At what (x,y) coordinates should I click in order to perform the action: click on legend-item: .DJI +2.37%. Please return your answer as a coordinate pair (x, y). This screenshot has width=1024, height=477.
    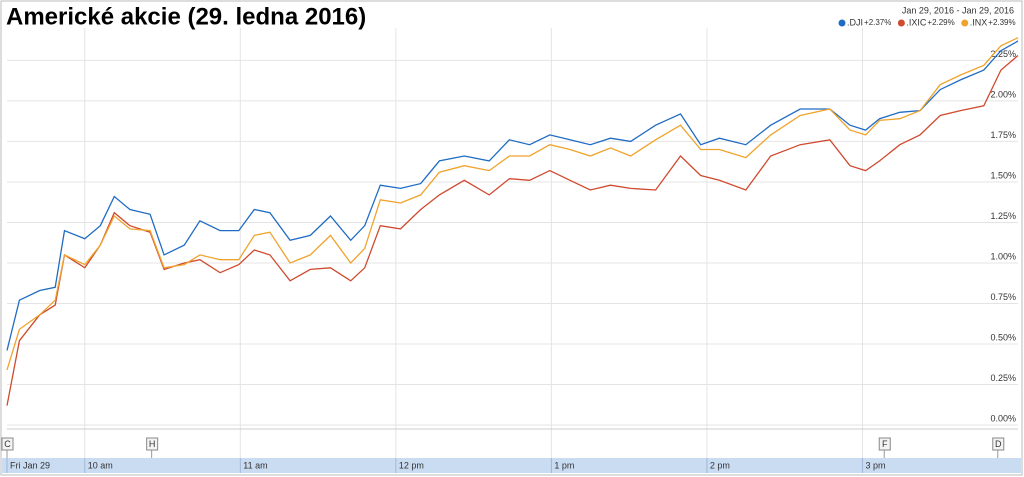
    Looking at the image, I should click on (864, 22).